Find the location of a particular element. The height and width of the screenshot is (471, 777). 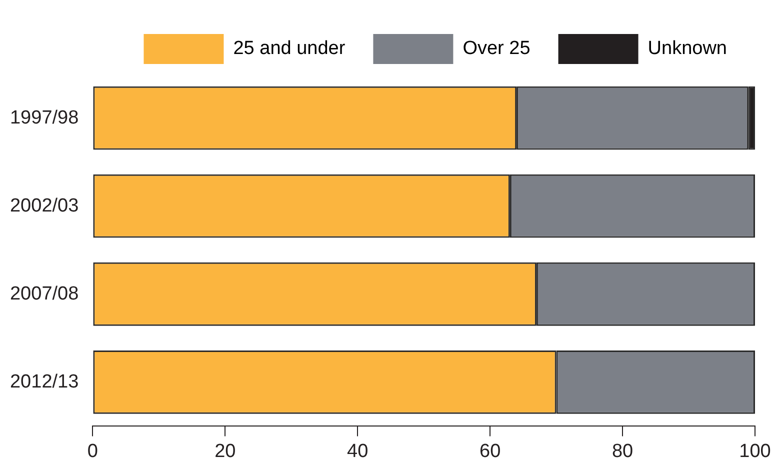

x-tick-label: 60 is located at coordinates (490, 451).